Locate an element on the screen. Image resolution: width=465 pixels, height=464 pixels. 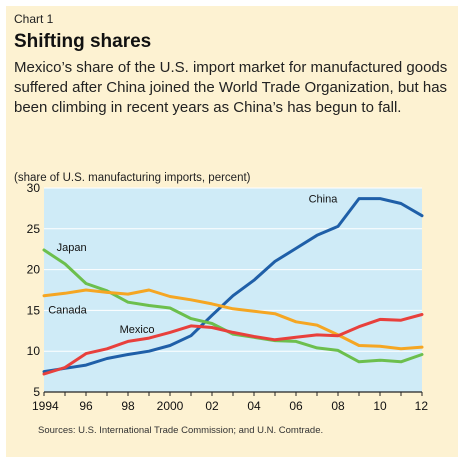
series-line-canada is located at coordinates (233, 319).